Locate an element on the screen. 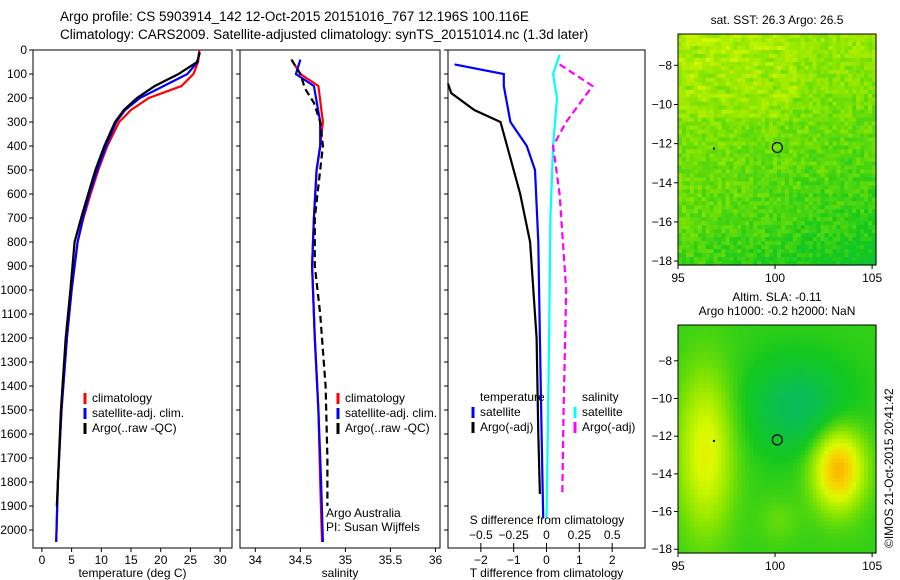 The image size is (900, 580). x-tick-label: 35 is located at coordinates (346, 560).